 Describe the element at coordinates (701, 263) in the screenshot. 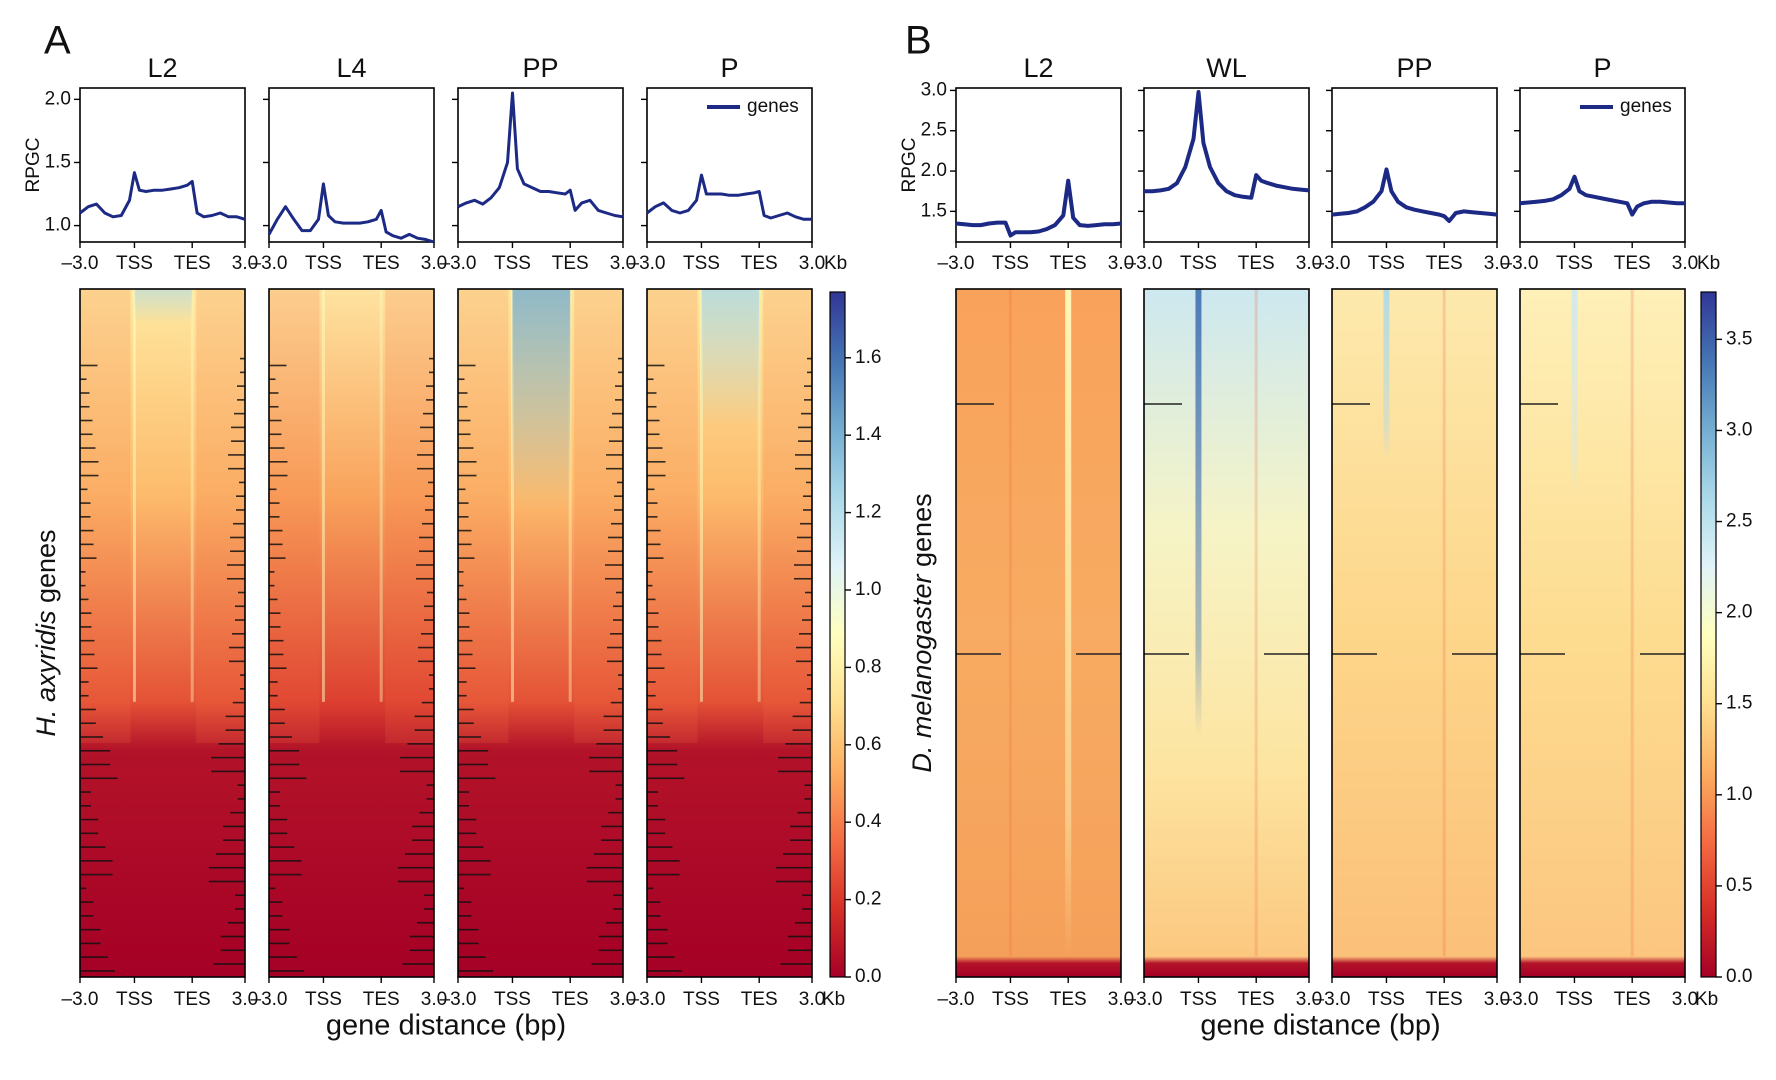

I see `x-tick-label: TSS` at that location.